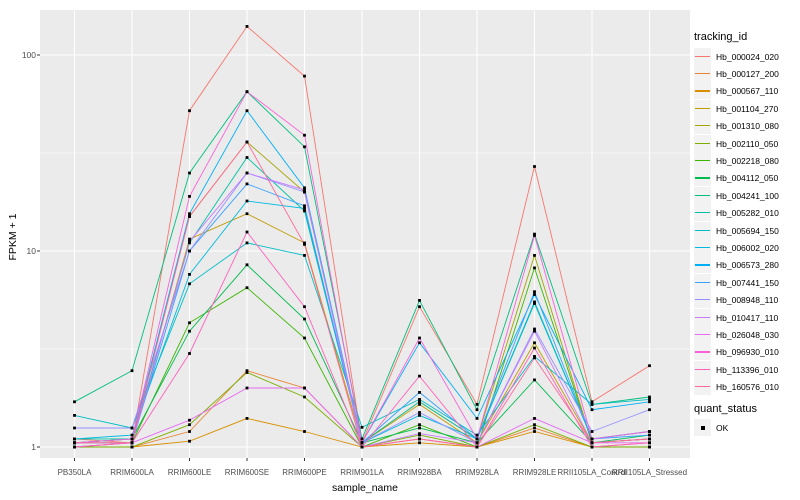 The height and width of the screenshot is (500, 800). I want to click on x-tick-label: RRIM928LE, so click(534, 472).